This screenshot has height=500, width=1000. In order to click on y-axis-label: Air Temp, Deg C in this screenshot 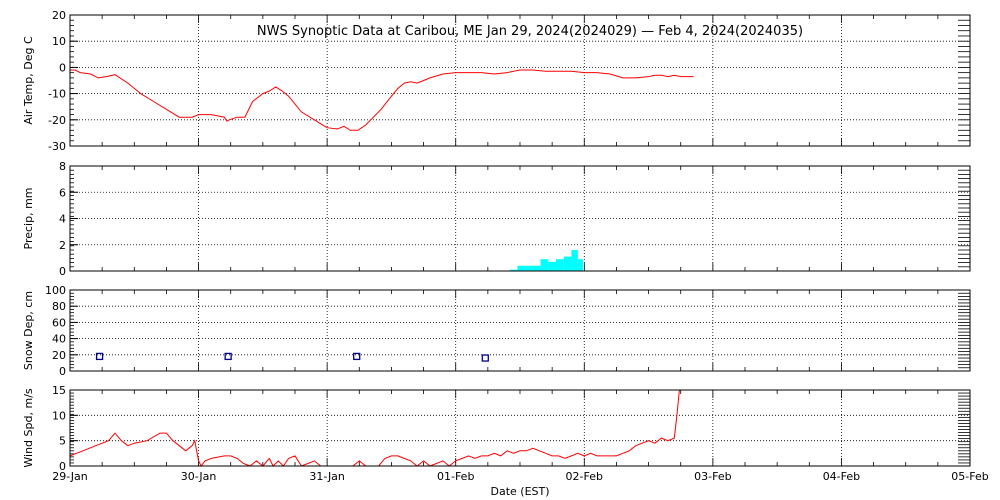, I will do `click(28, 80)`.